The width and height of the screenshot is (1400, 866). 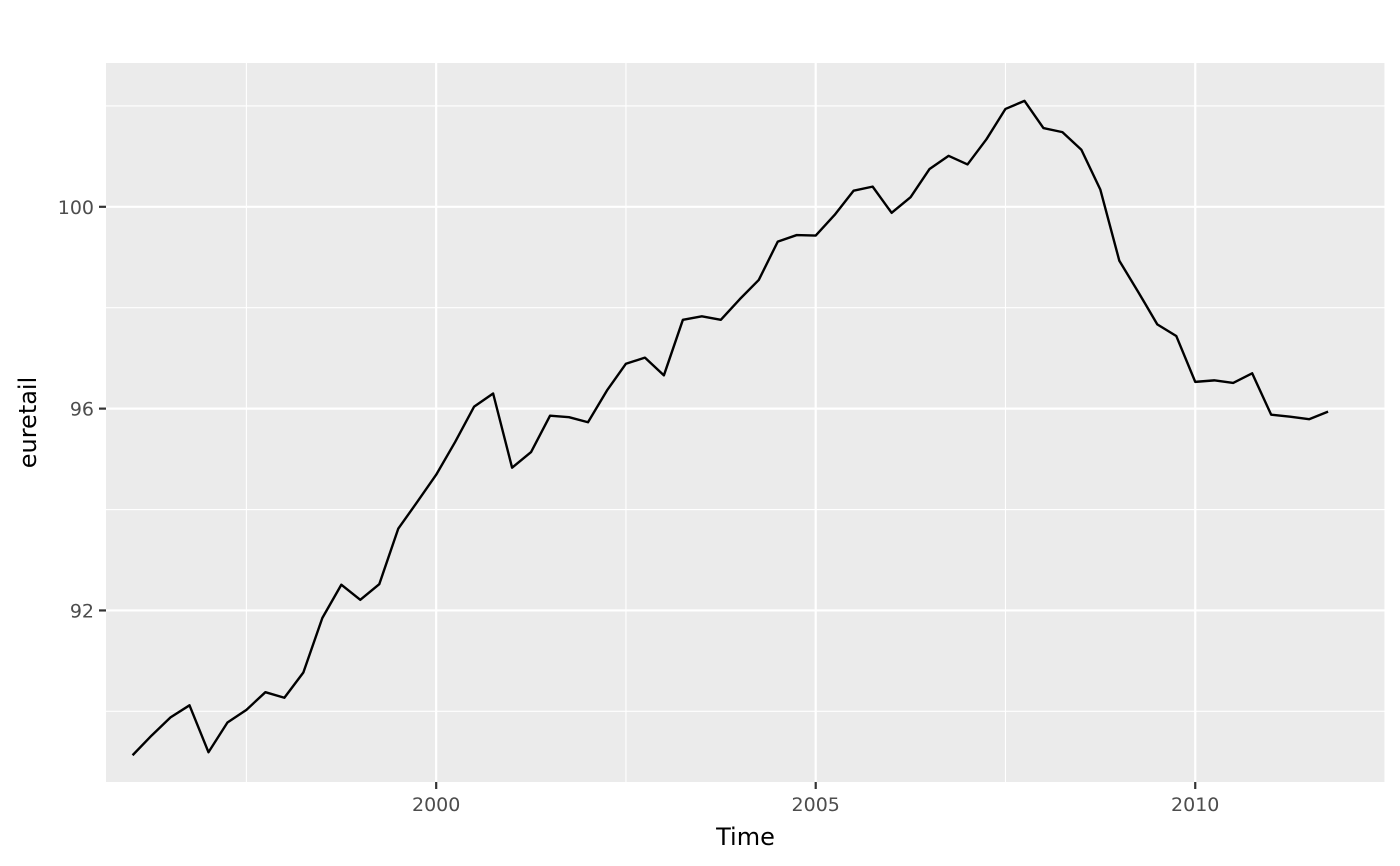 I want to click on y-tick-label: 96, so click(x=82, y=410).